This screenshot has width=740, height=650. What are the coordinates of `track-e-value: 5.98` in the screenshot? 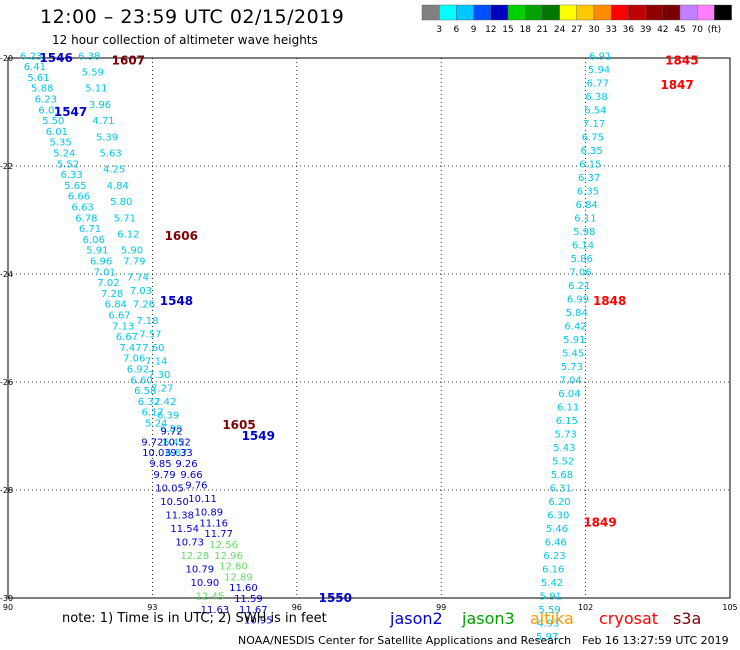 It's located at (584, 232).